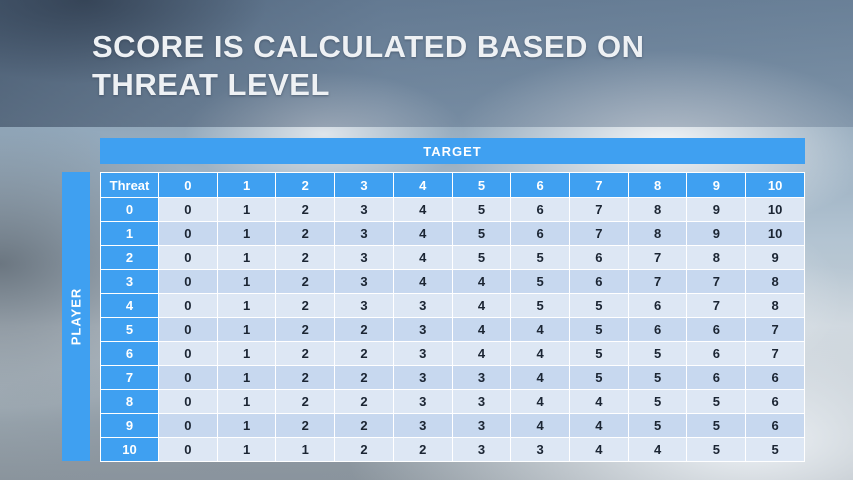  What do you see at coordinates (452, 151) in the screenshot?
I see `target-header-bar: TARGET` at bounding box center [452, 151].